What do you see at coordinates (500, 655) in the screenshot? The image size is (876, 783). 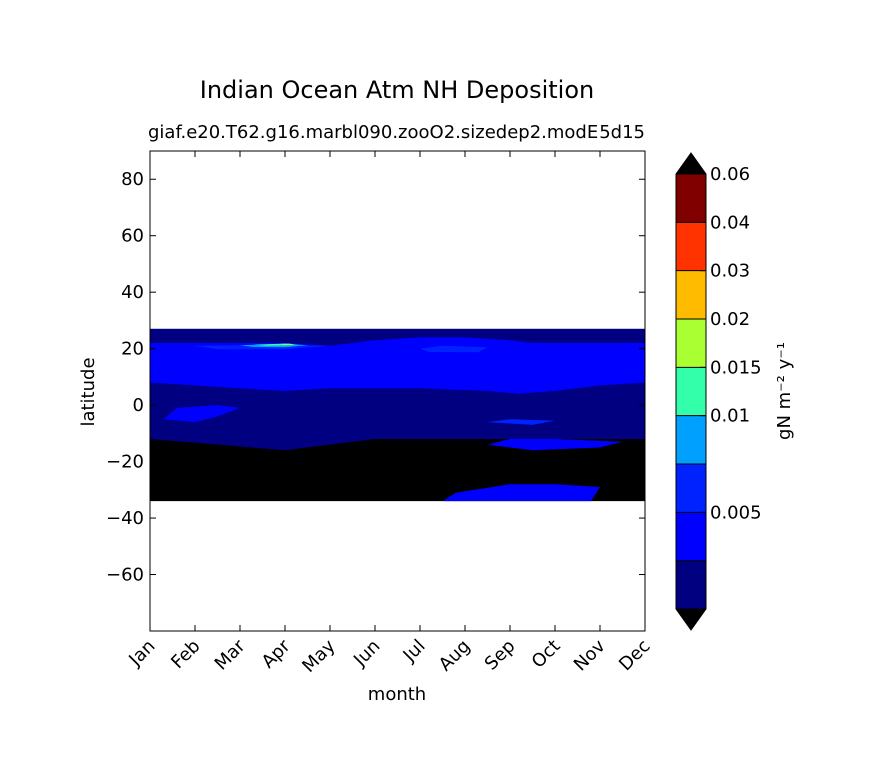 I see `x-tick-label: Sep` at bounding box center [500, 655].